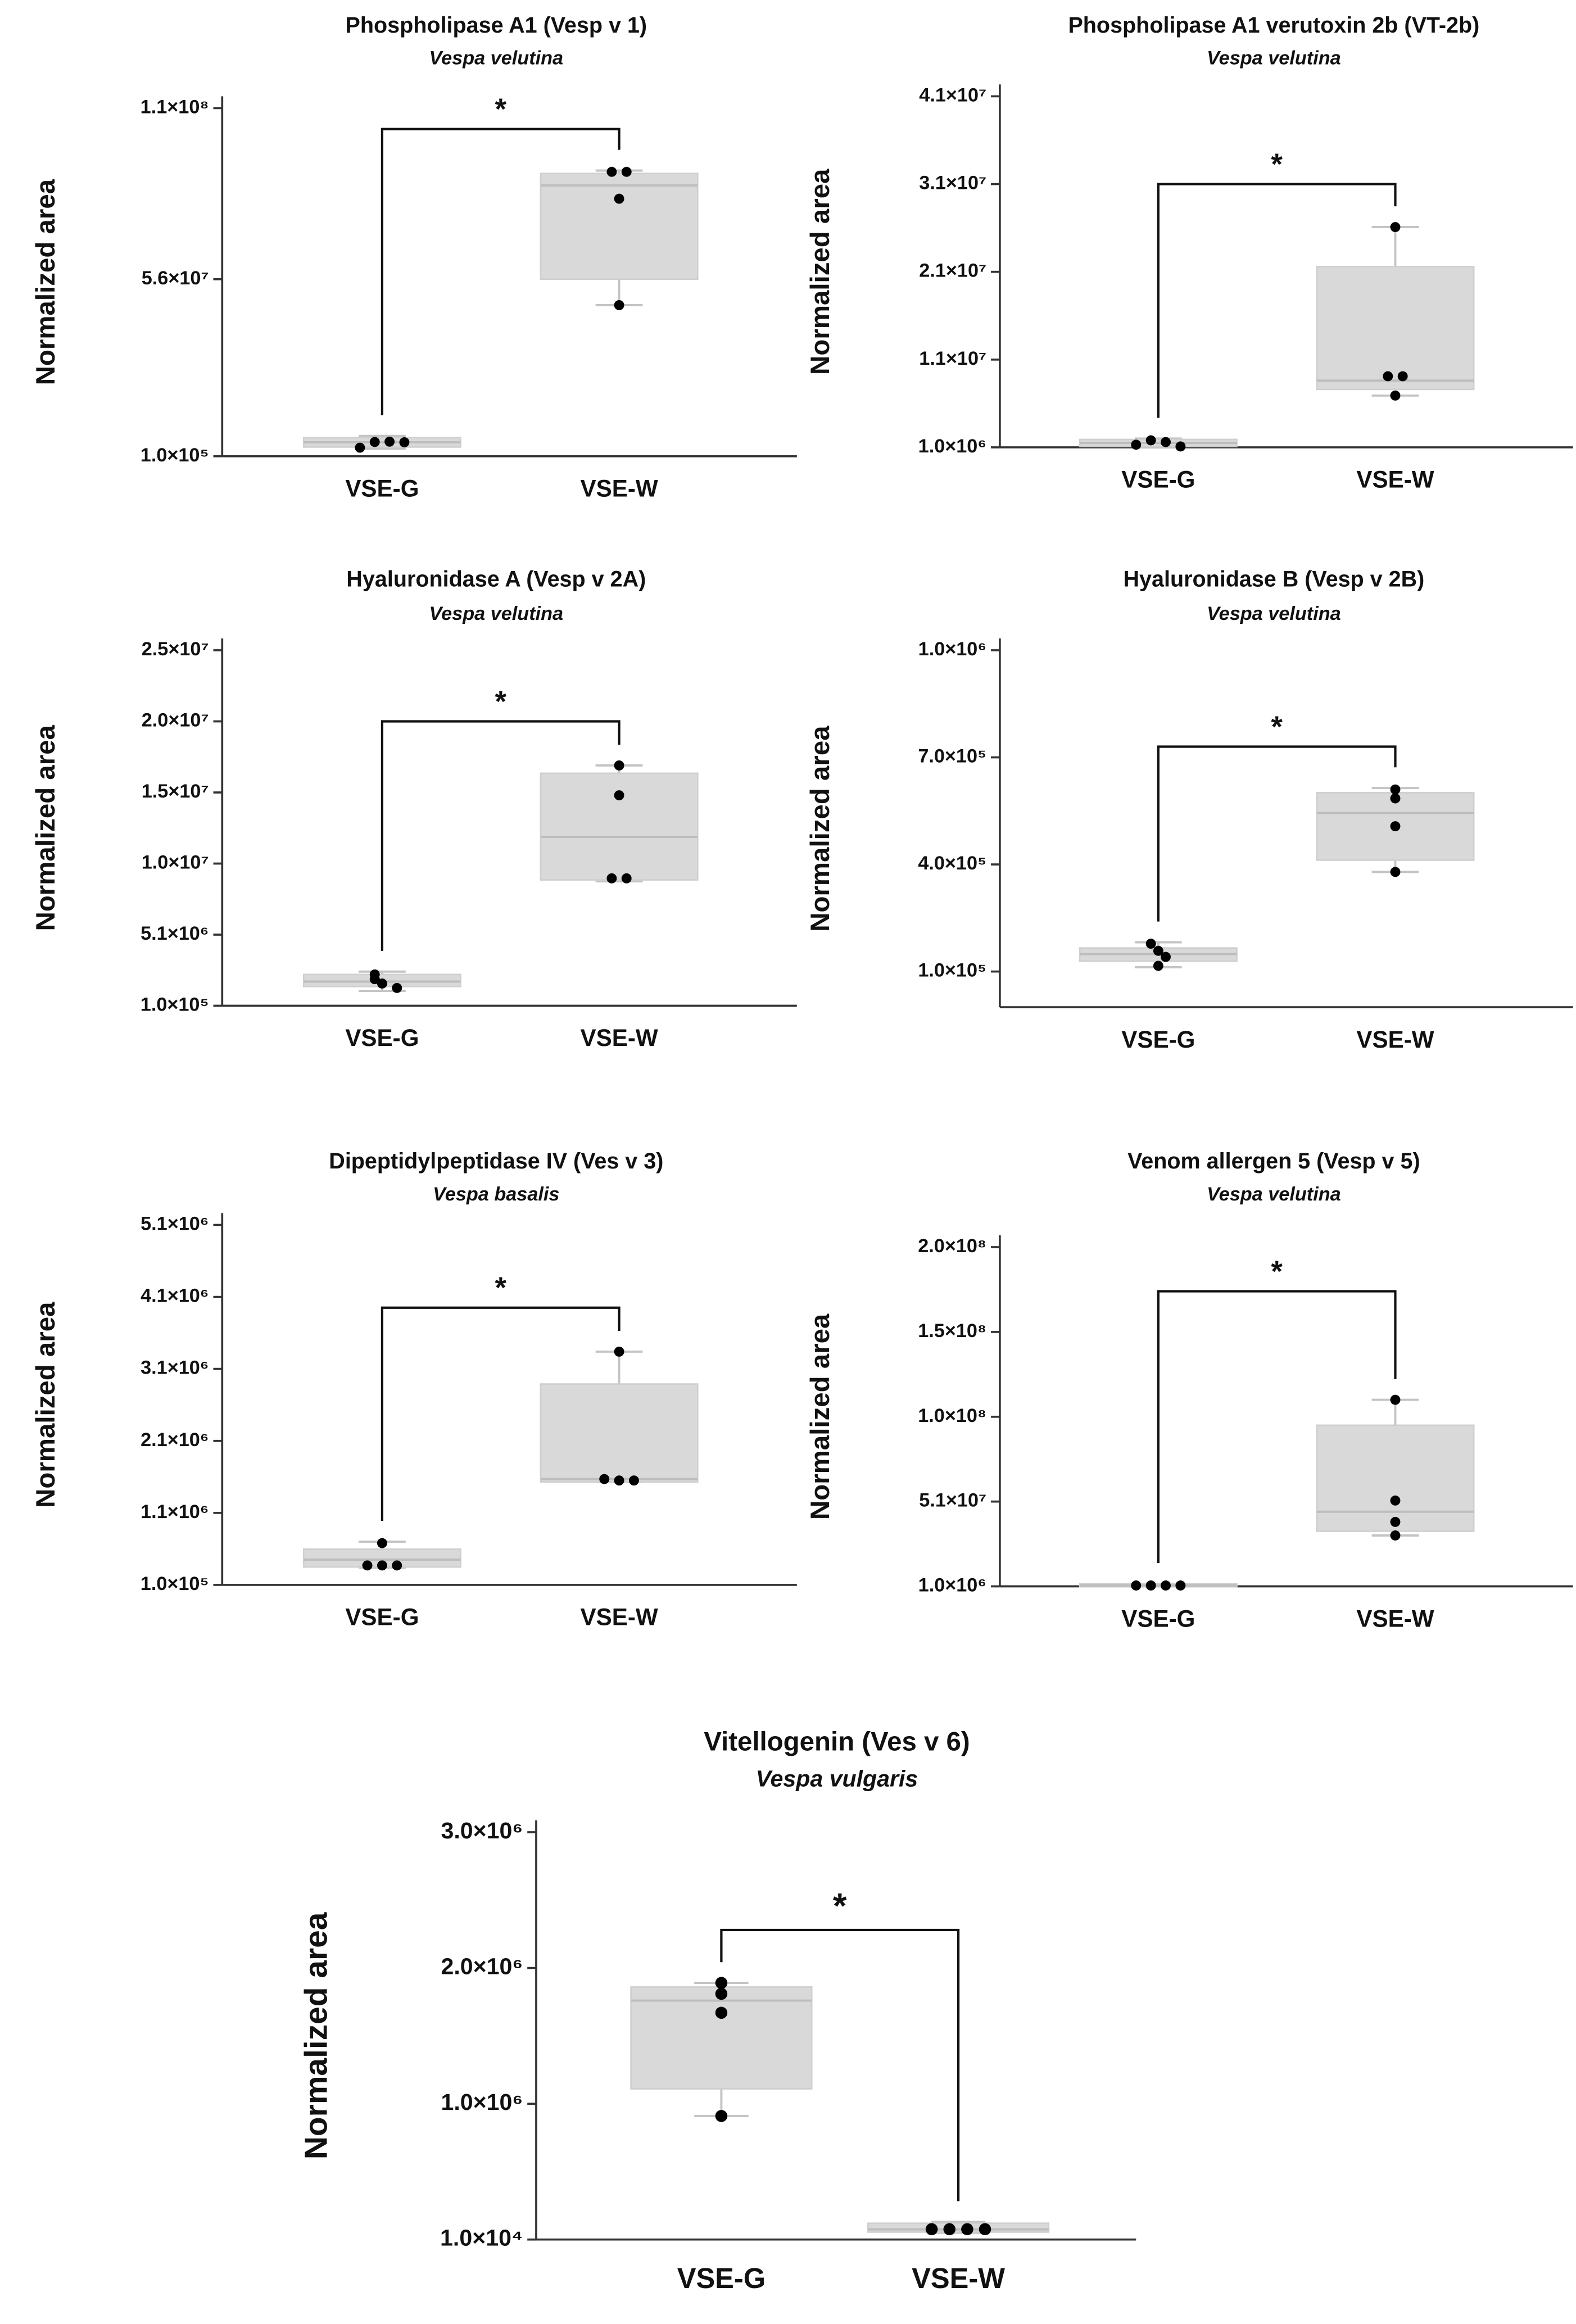 This screenshot has height=2324, width=1576. What do you see at coordinates (175, 791) in the screenshot?
I see `y-tick-label: 1.5×10⁷` at bounding box center [175, 791].